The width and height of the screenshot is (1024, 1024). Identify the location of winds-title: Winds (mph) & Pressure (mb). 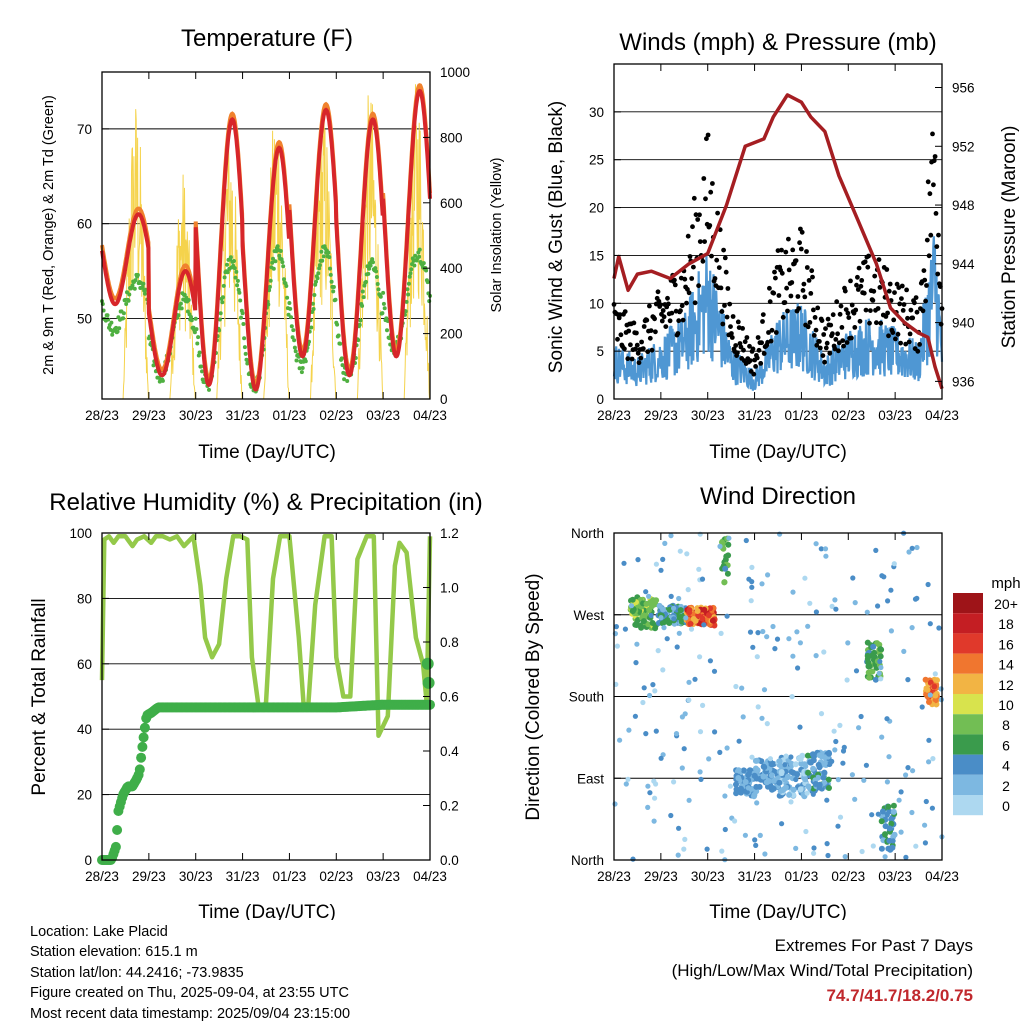
(777, 42).